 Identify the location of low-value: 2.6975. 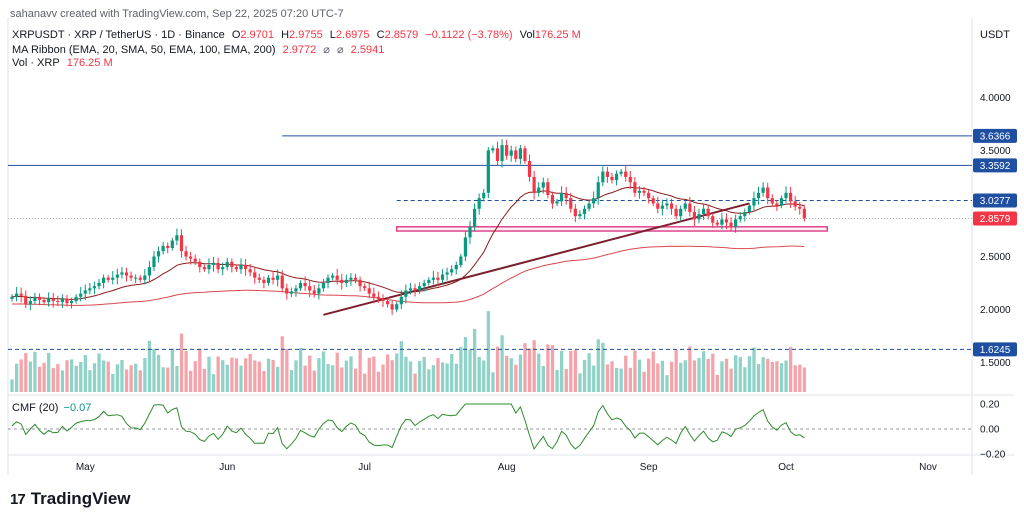
(352, 35).